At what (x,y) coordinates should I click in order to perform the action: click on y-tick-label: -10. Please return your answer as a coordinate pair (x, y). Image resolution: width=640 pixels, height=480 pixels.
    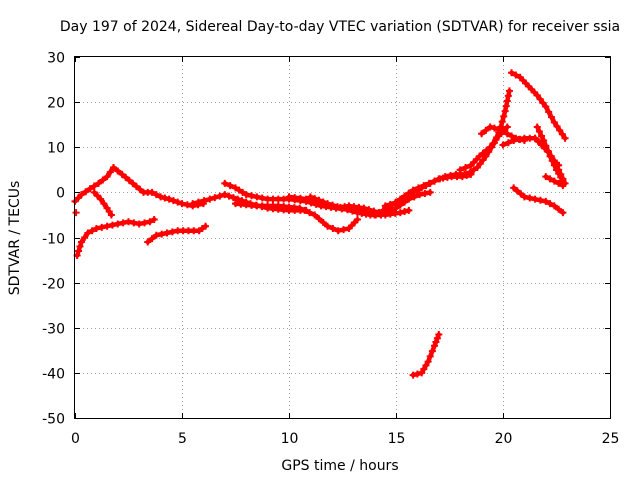
    Looking at the image, I should click on (53, 240).